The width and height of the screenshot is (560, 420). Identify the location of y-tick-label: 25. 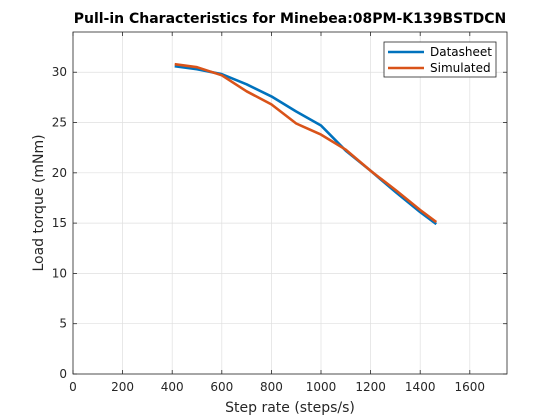
(59, 123).